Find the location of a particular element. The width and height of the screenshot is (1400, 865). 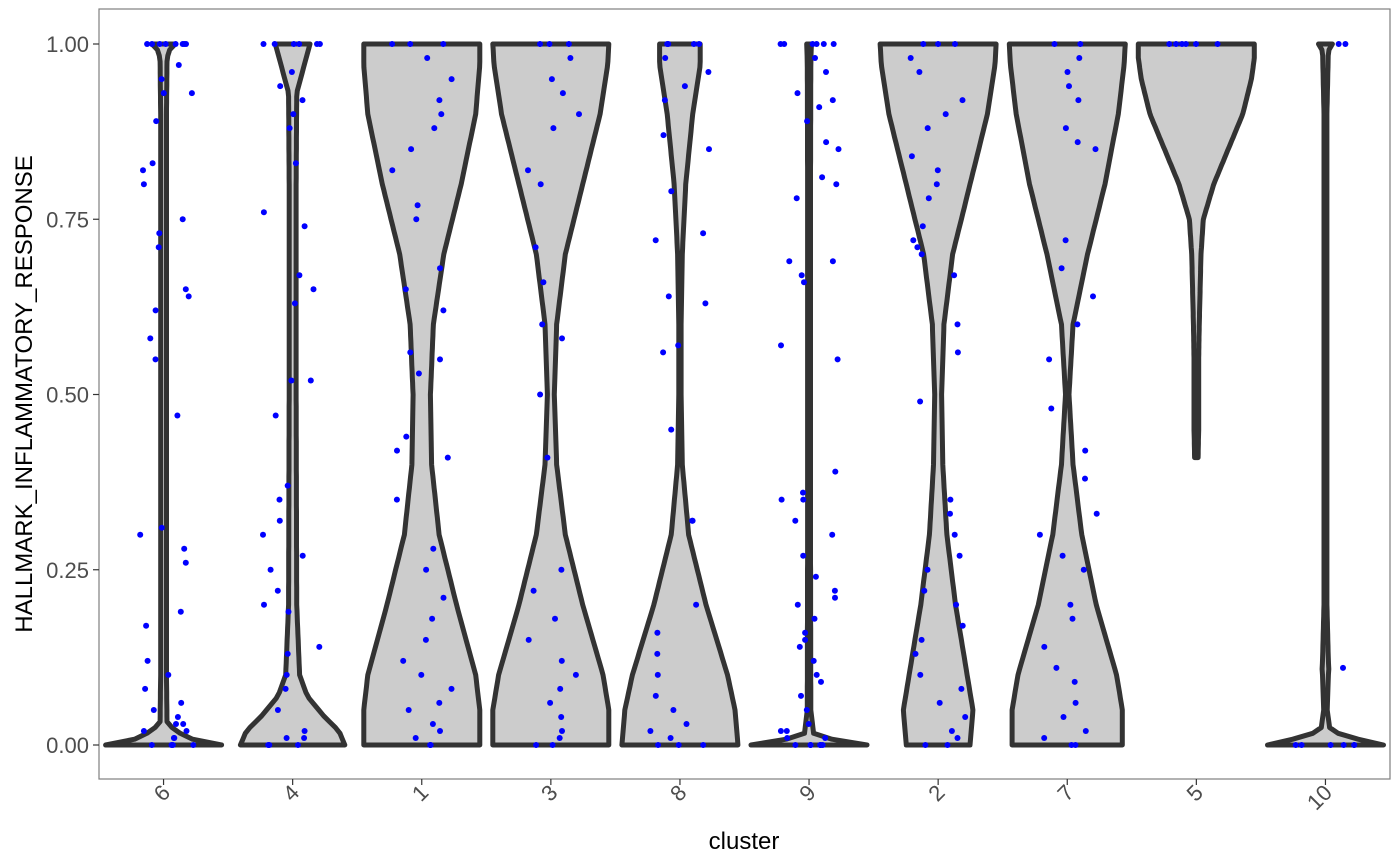

y-tick-label: 0.00 is located at coordinates (67, 745).